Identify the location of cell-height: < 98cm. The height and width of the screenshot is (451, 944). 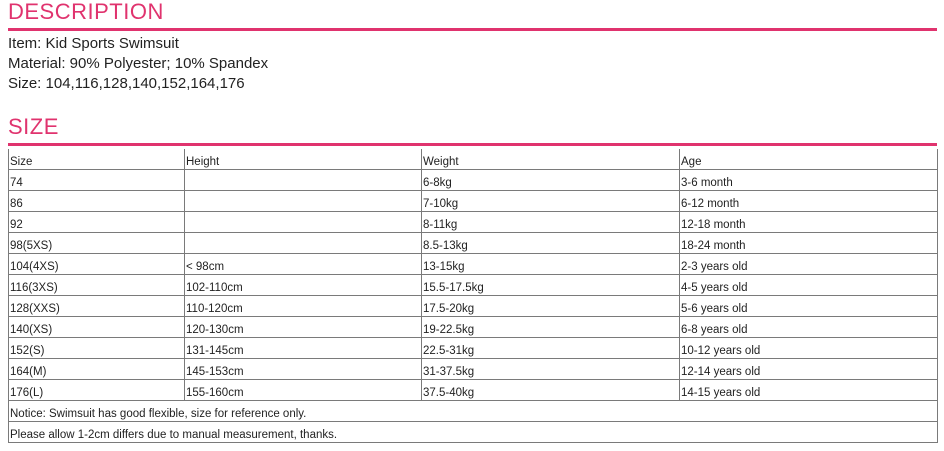
(303, 264).